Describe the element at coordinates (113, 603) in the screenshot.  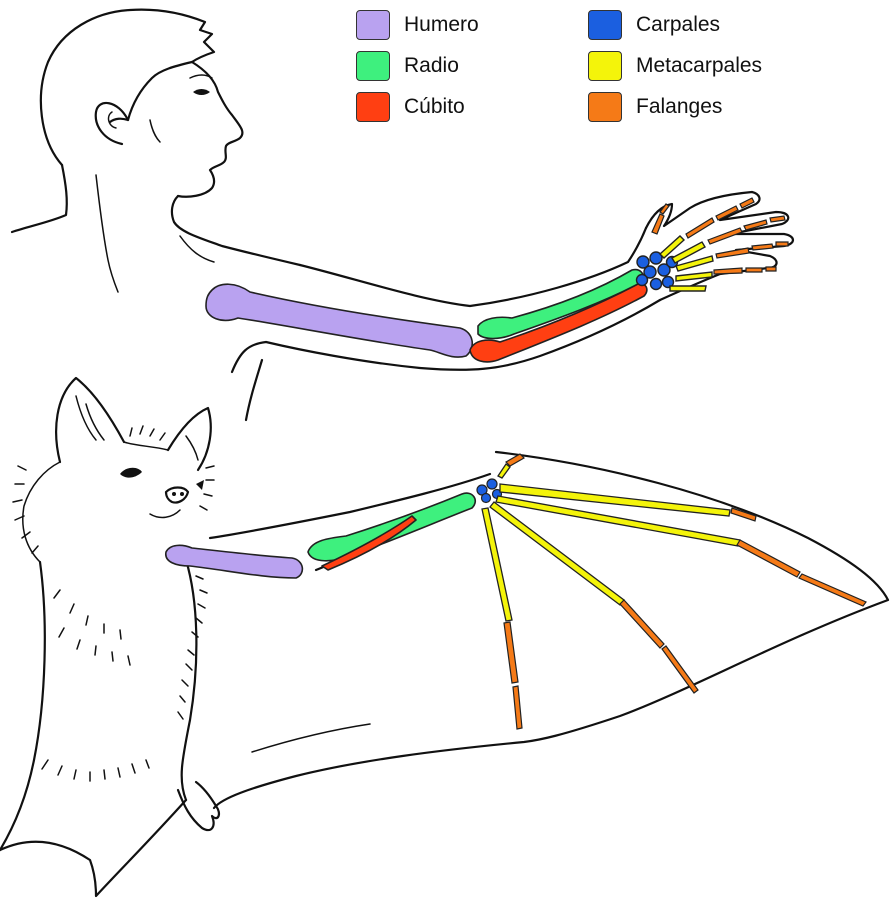
I see `bat-fur-strokes` at that location.